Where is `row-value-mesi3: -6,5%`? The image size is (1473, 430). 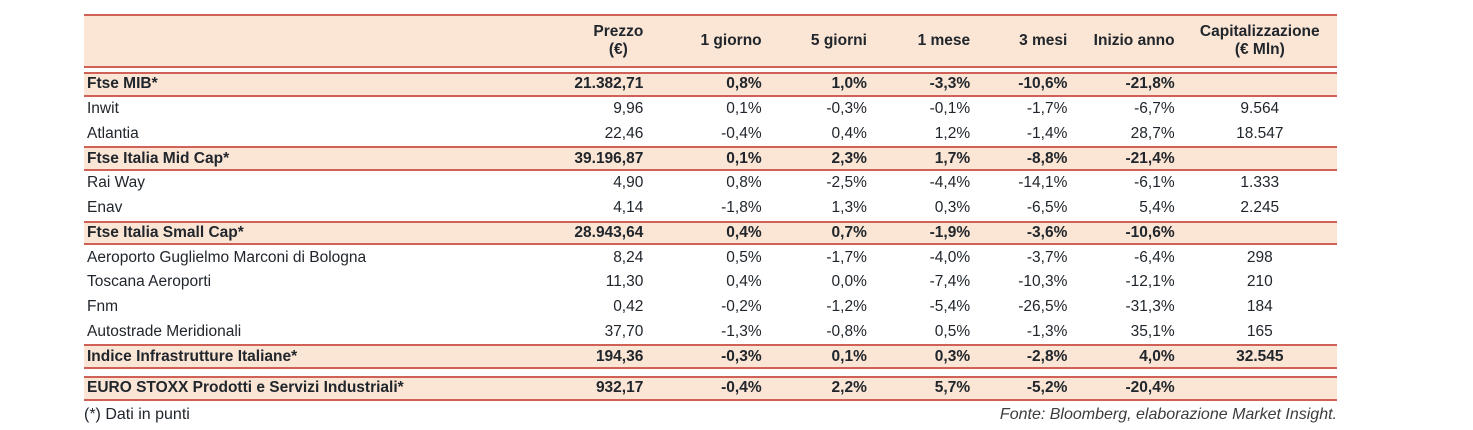 row-value-mesi3: -6,5% is located at coordinates (1047, 208).